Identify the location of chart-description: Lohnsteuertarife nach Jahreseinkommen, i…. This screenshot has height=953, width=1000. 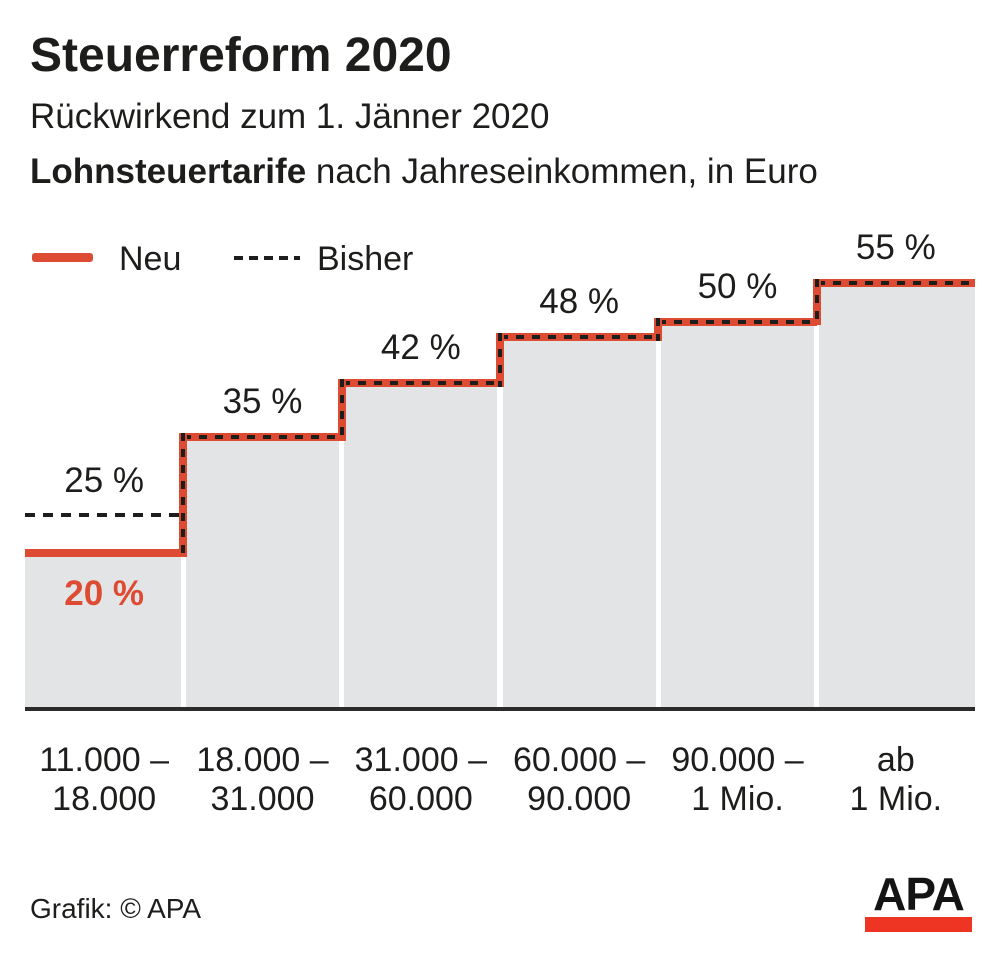
(424, 172).